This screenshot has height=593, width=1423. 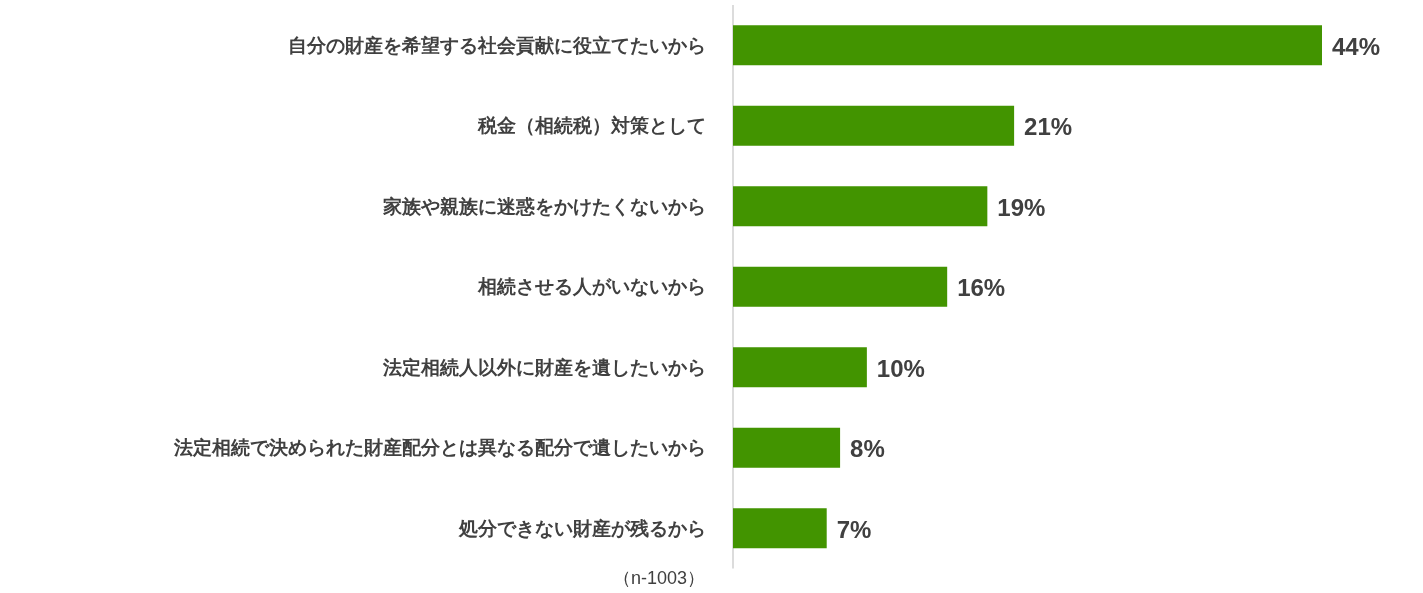 I want to click on y-tick-label: 自分の財産を希望する社会貢献に役立てたいから, so click(x=497, y=45).